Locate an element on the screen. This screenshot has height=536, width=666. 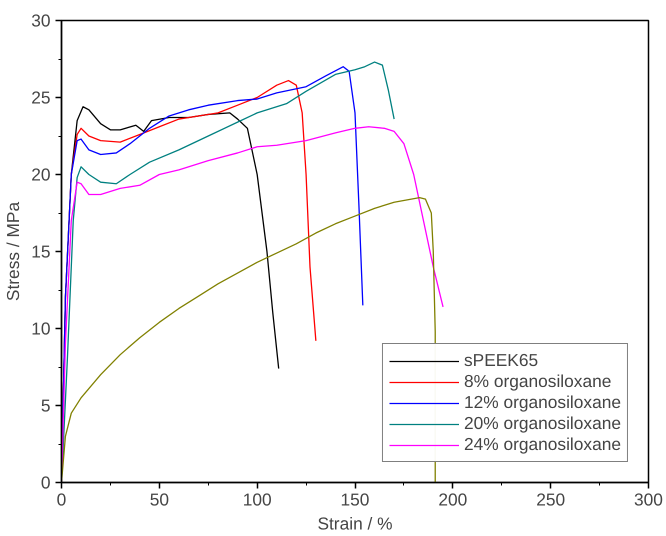
legend-label: 24% organosiloxane is located at coordinates (542, 444).